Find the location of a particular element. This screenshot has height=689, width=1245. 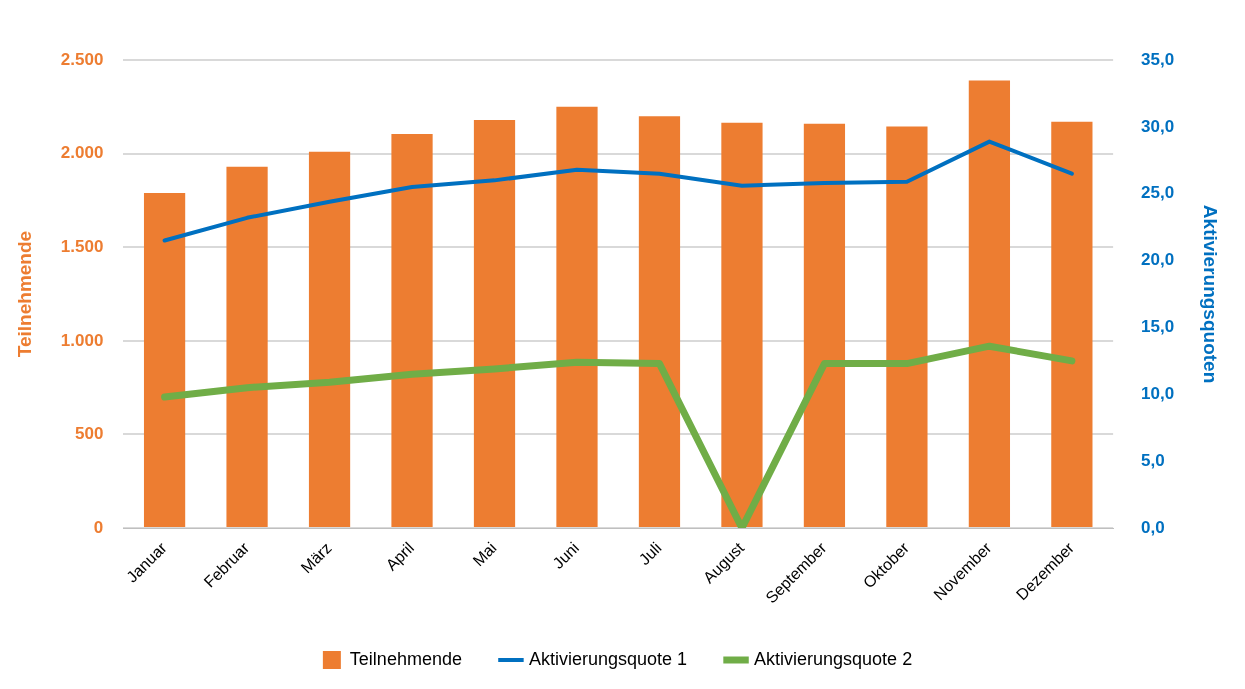

y2-tick-label: 25,0 is located at coordinates (1158, 193).